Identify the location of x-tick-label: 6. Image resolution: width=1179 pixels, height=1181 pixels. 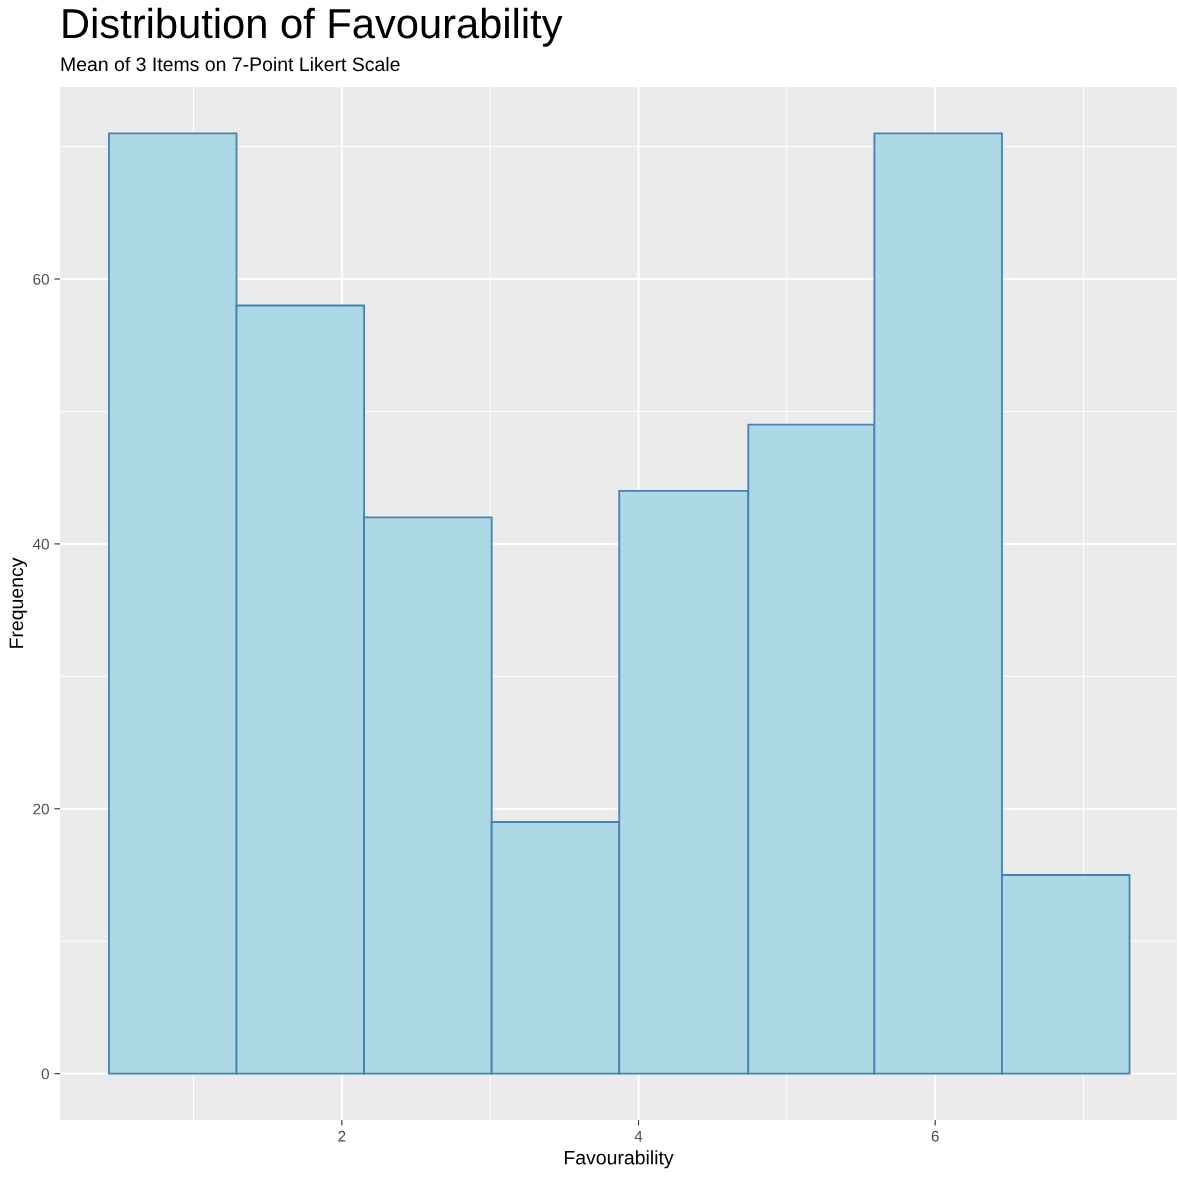
(935, 1136).